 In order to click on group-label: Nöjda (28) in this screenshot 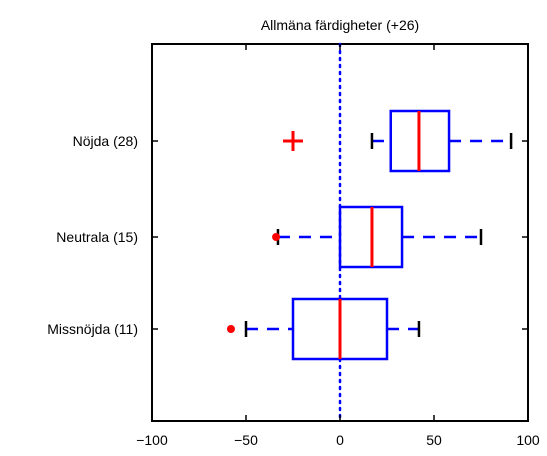, I will do `click(105, 141)`.